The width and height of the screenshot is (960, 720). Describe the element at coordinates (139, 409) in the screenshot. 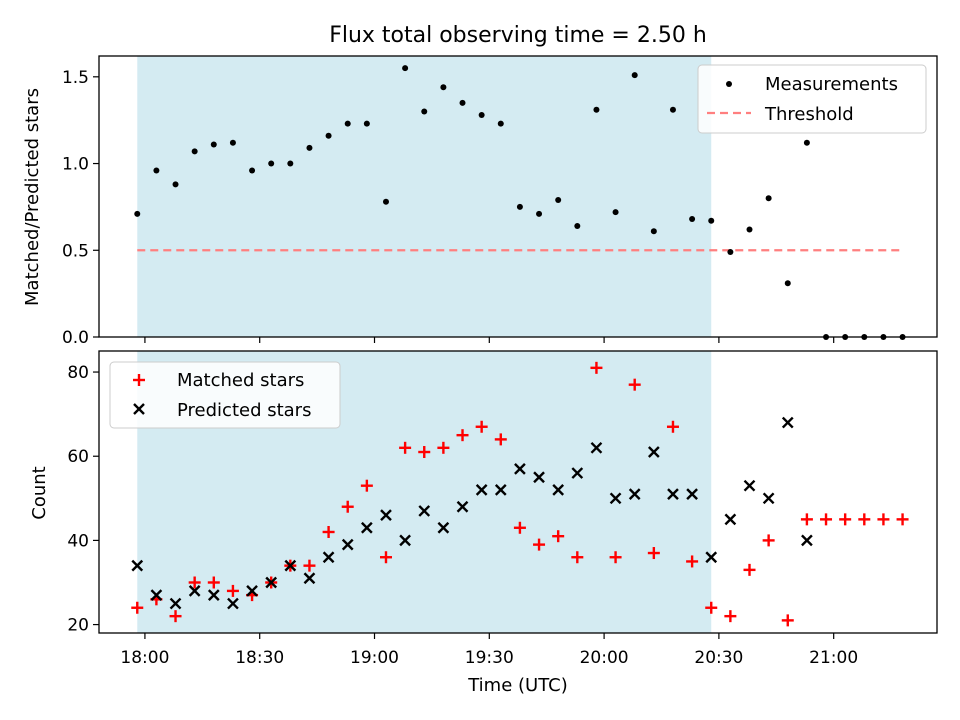

I see `legend-predicted-marker` at that location.